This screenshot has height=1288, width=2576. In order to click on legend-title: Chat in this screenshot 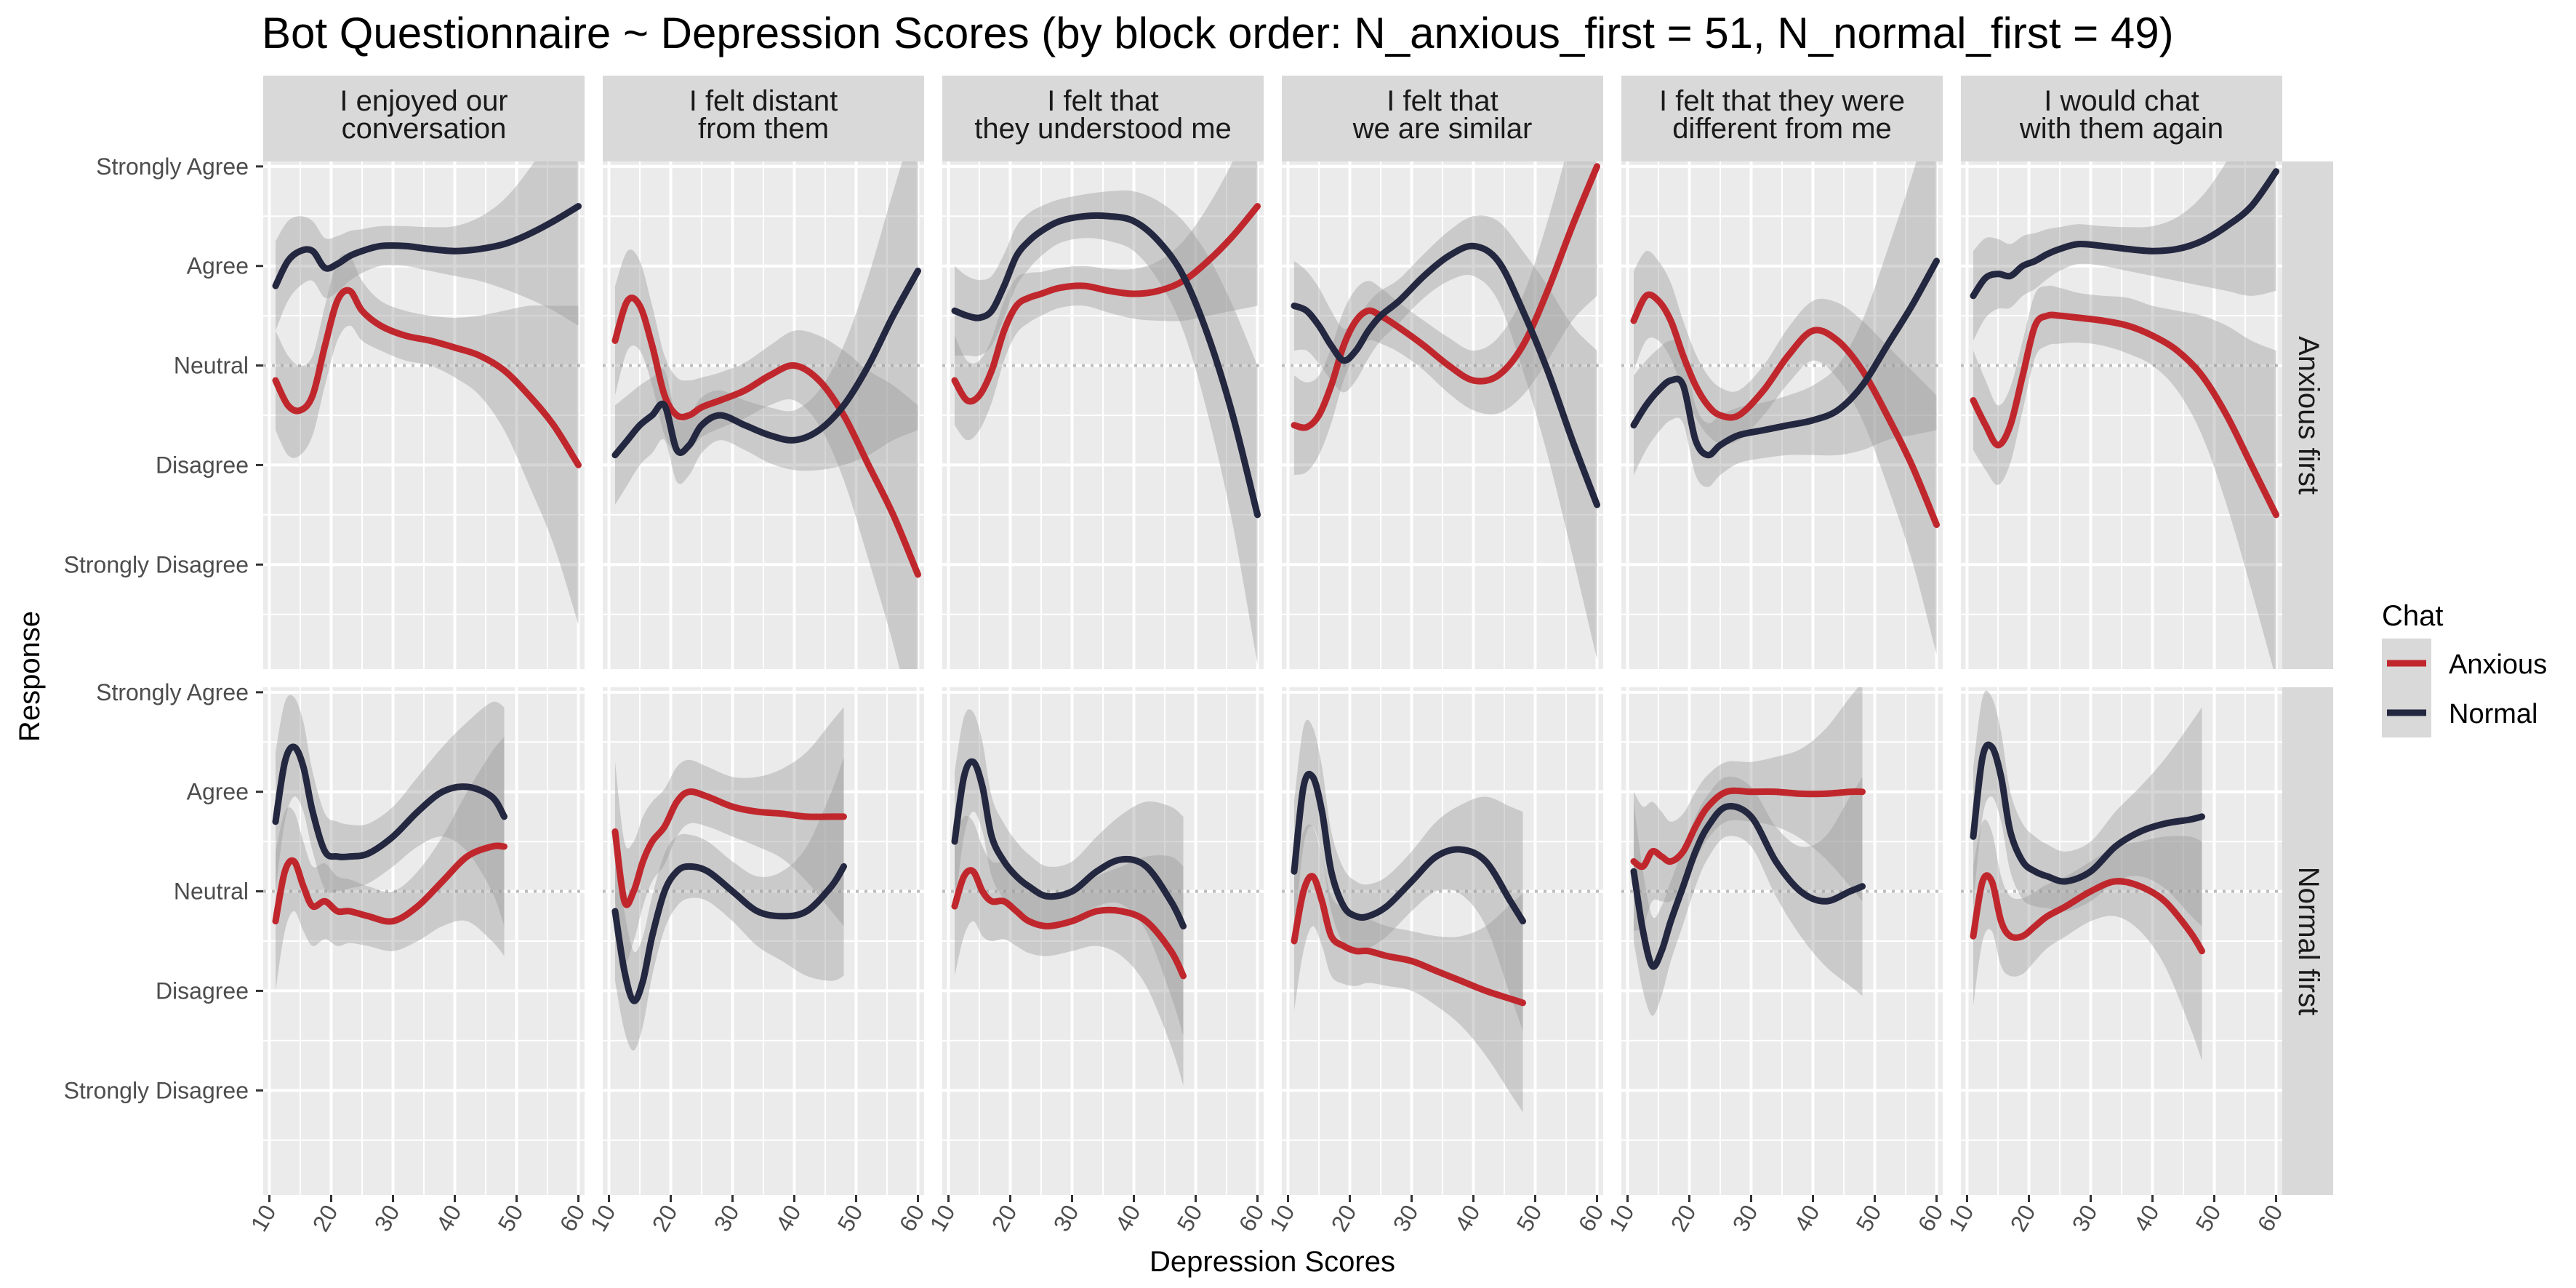, I will do `click(2413, 616)`.